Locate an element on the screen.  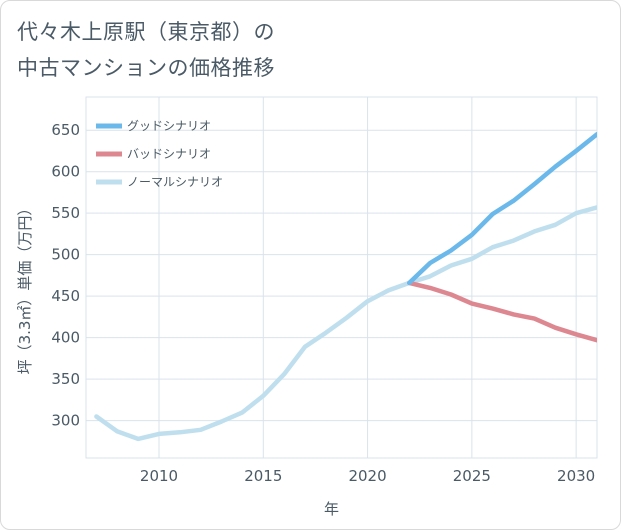
y-tick-label: 600 is located at coordinates (65, 172).